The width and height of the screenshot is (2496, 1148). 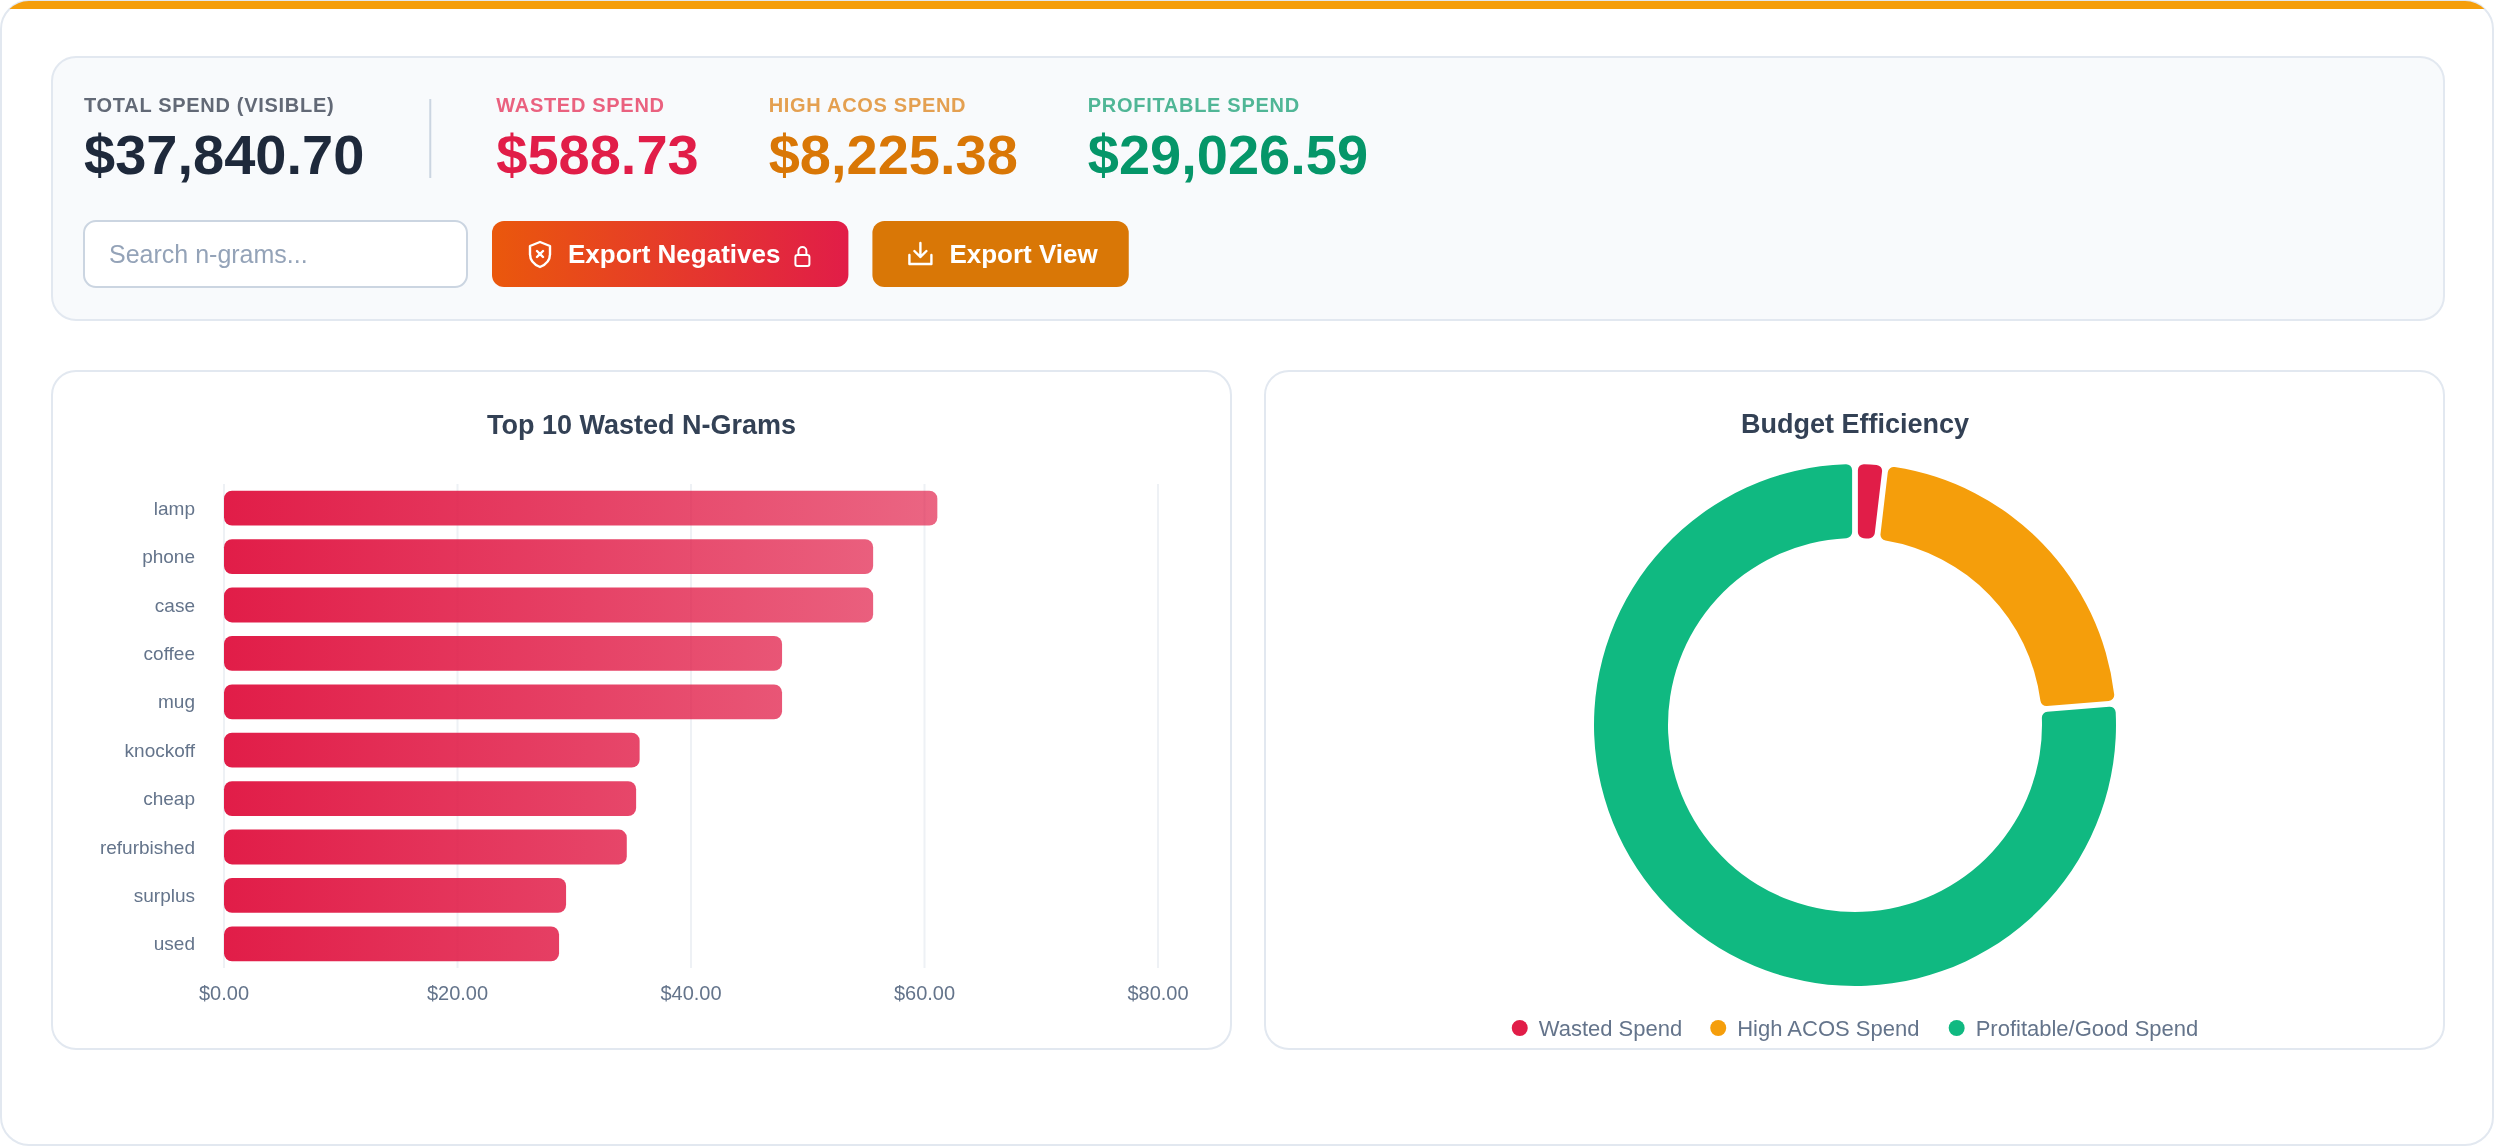 What do you see at coordinates (597, 154) in the screenshot?
I see `text: $588.73` at bounding box center [597, 154].